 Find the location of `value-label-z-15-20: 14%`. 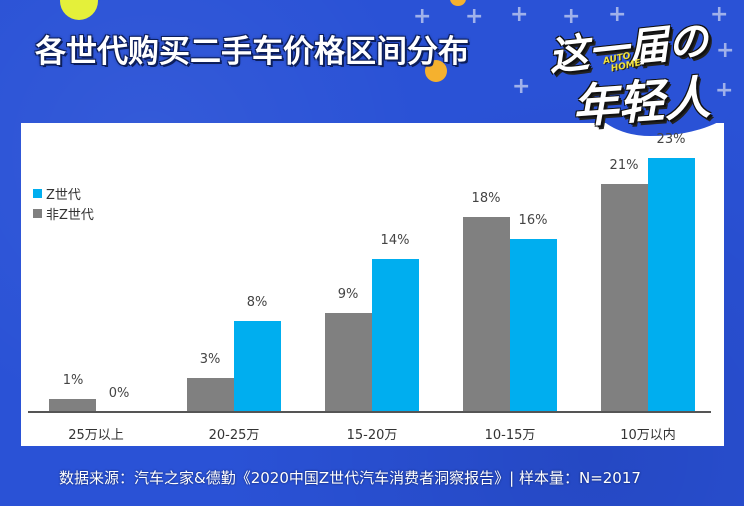

value-label-z-15-20: 14% is located at coordinates (395, 240).